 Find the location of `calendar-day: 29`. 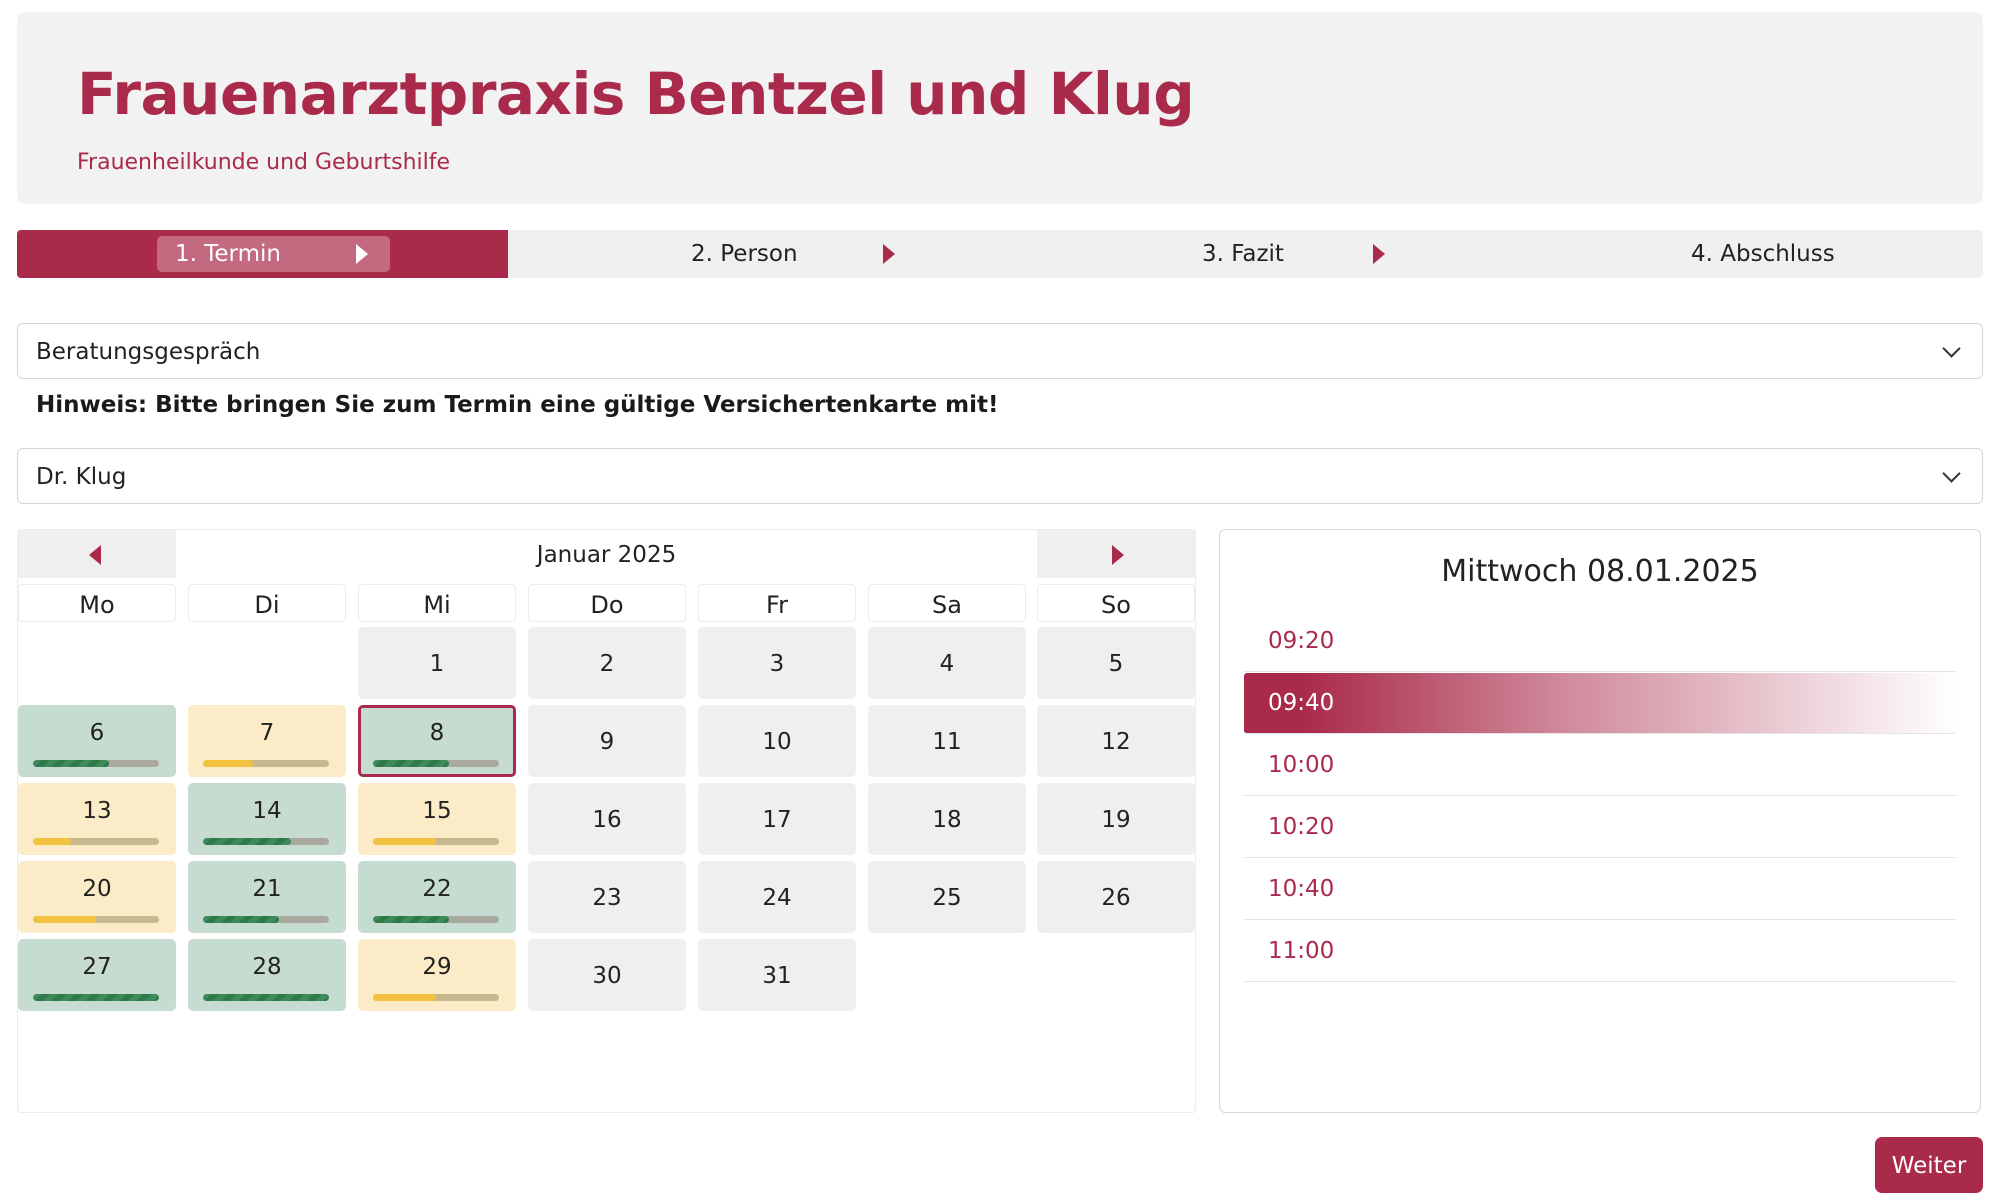

calendar-day: 29 is located at coordinates (437, 975).